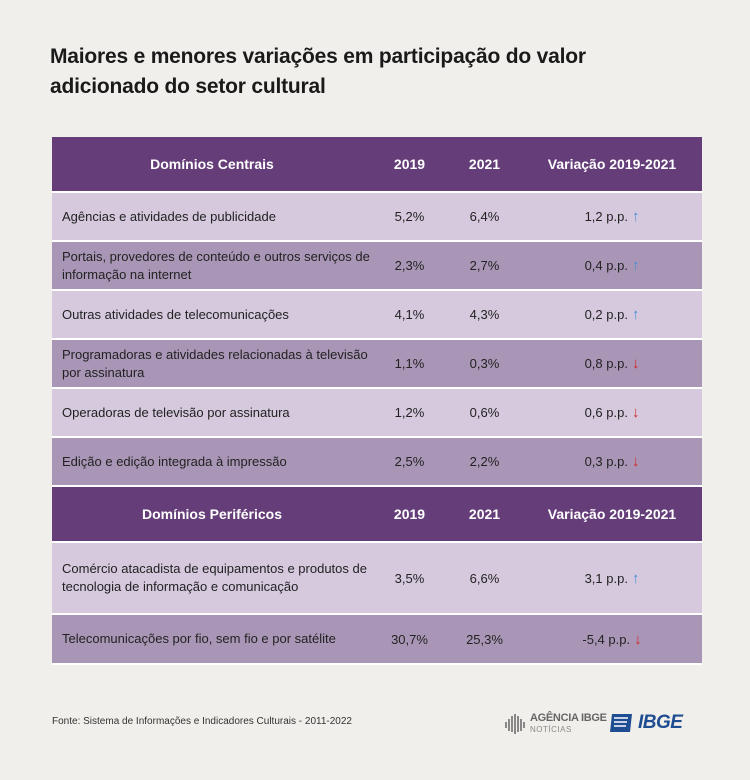 Image resolution: width=750 pixels, height=780 pixels. What do you see at coordinates (606, 216) in the screenshot?
I see `variation-value: 1,2 p.p.` at bounding box center [606, 216].